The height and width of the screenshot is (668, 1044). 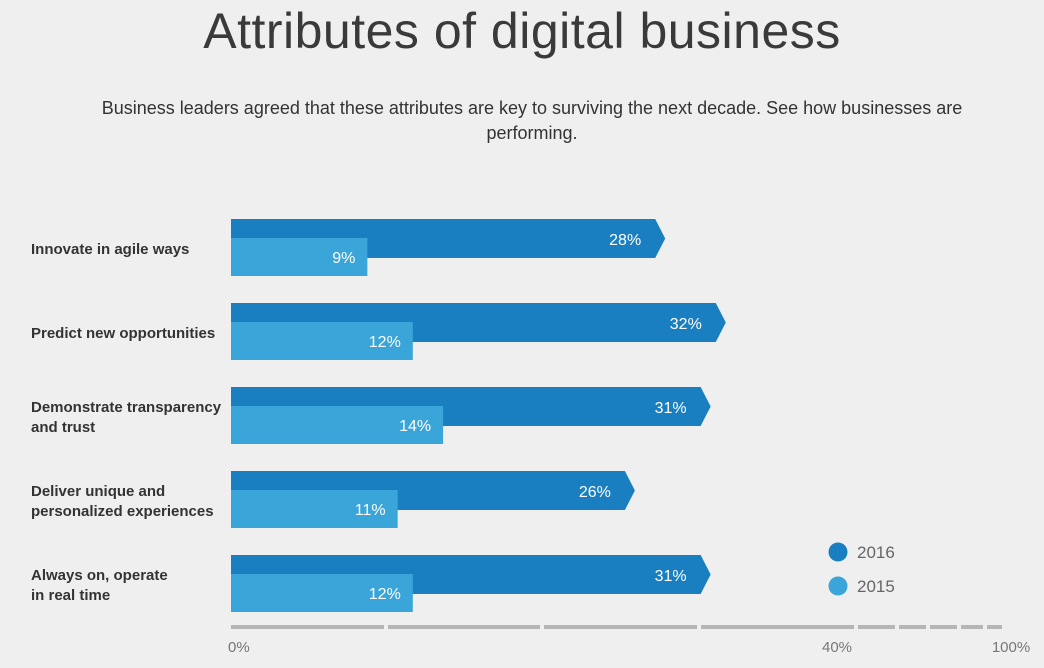 What do you see at coordinates (522, 31) in the screenshot?
I see `page-title: Attributes of digital business` at bounding box center [522, 31].